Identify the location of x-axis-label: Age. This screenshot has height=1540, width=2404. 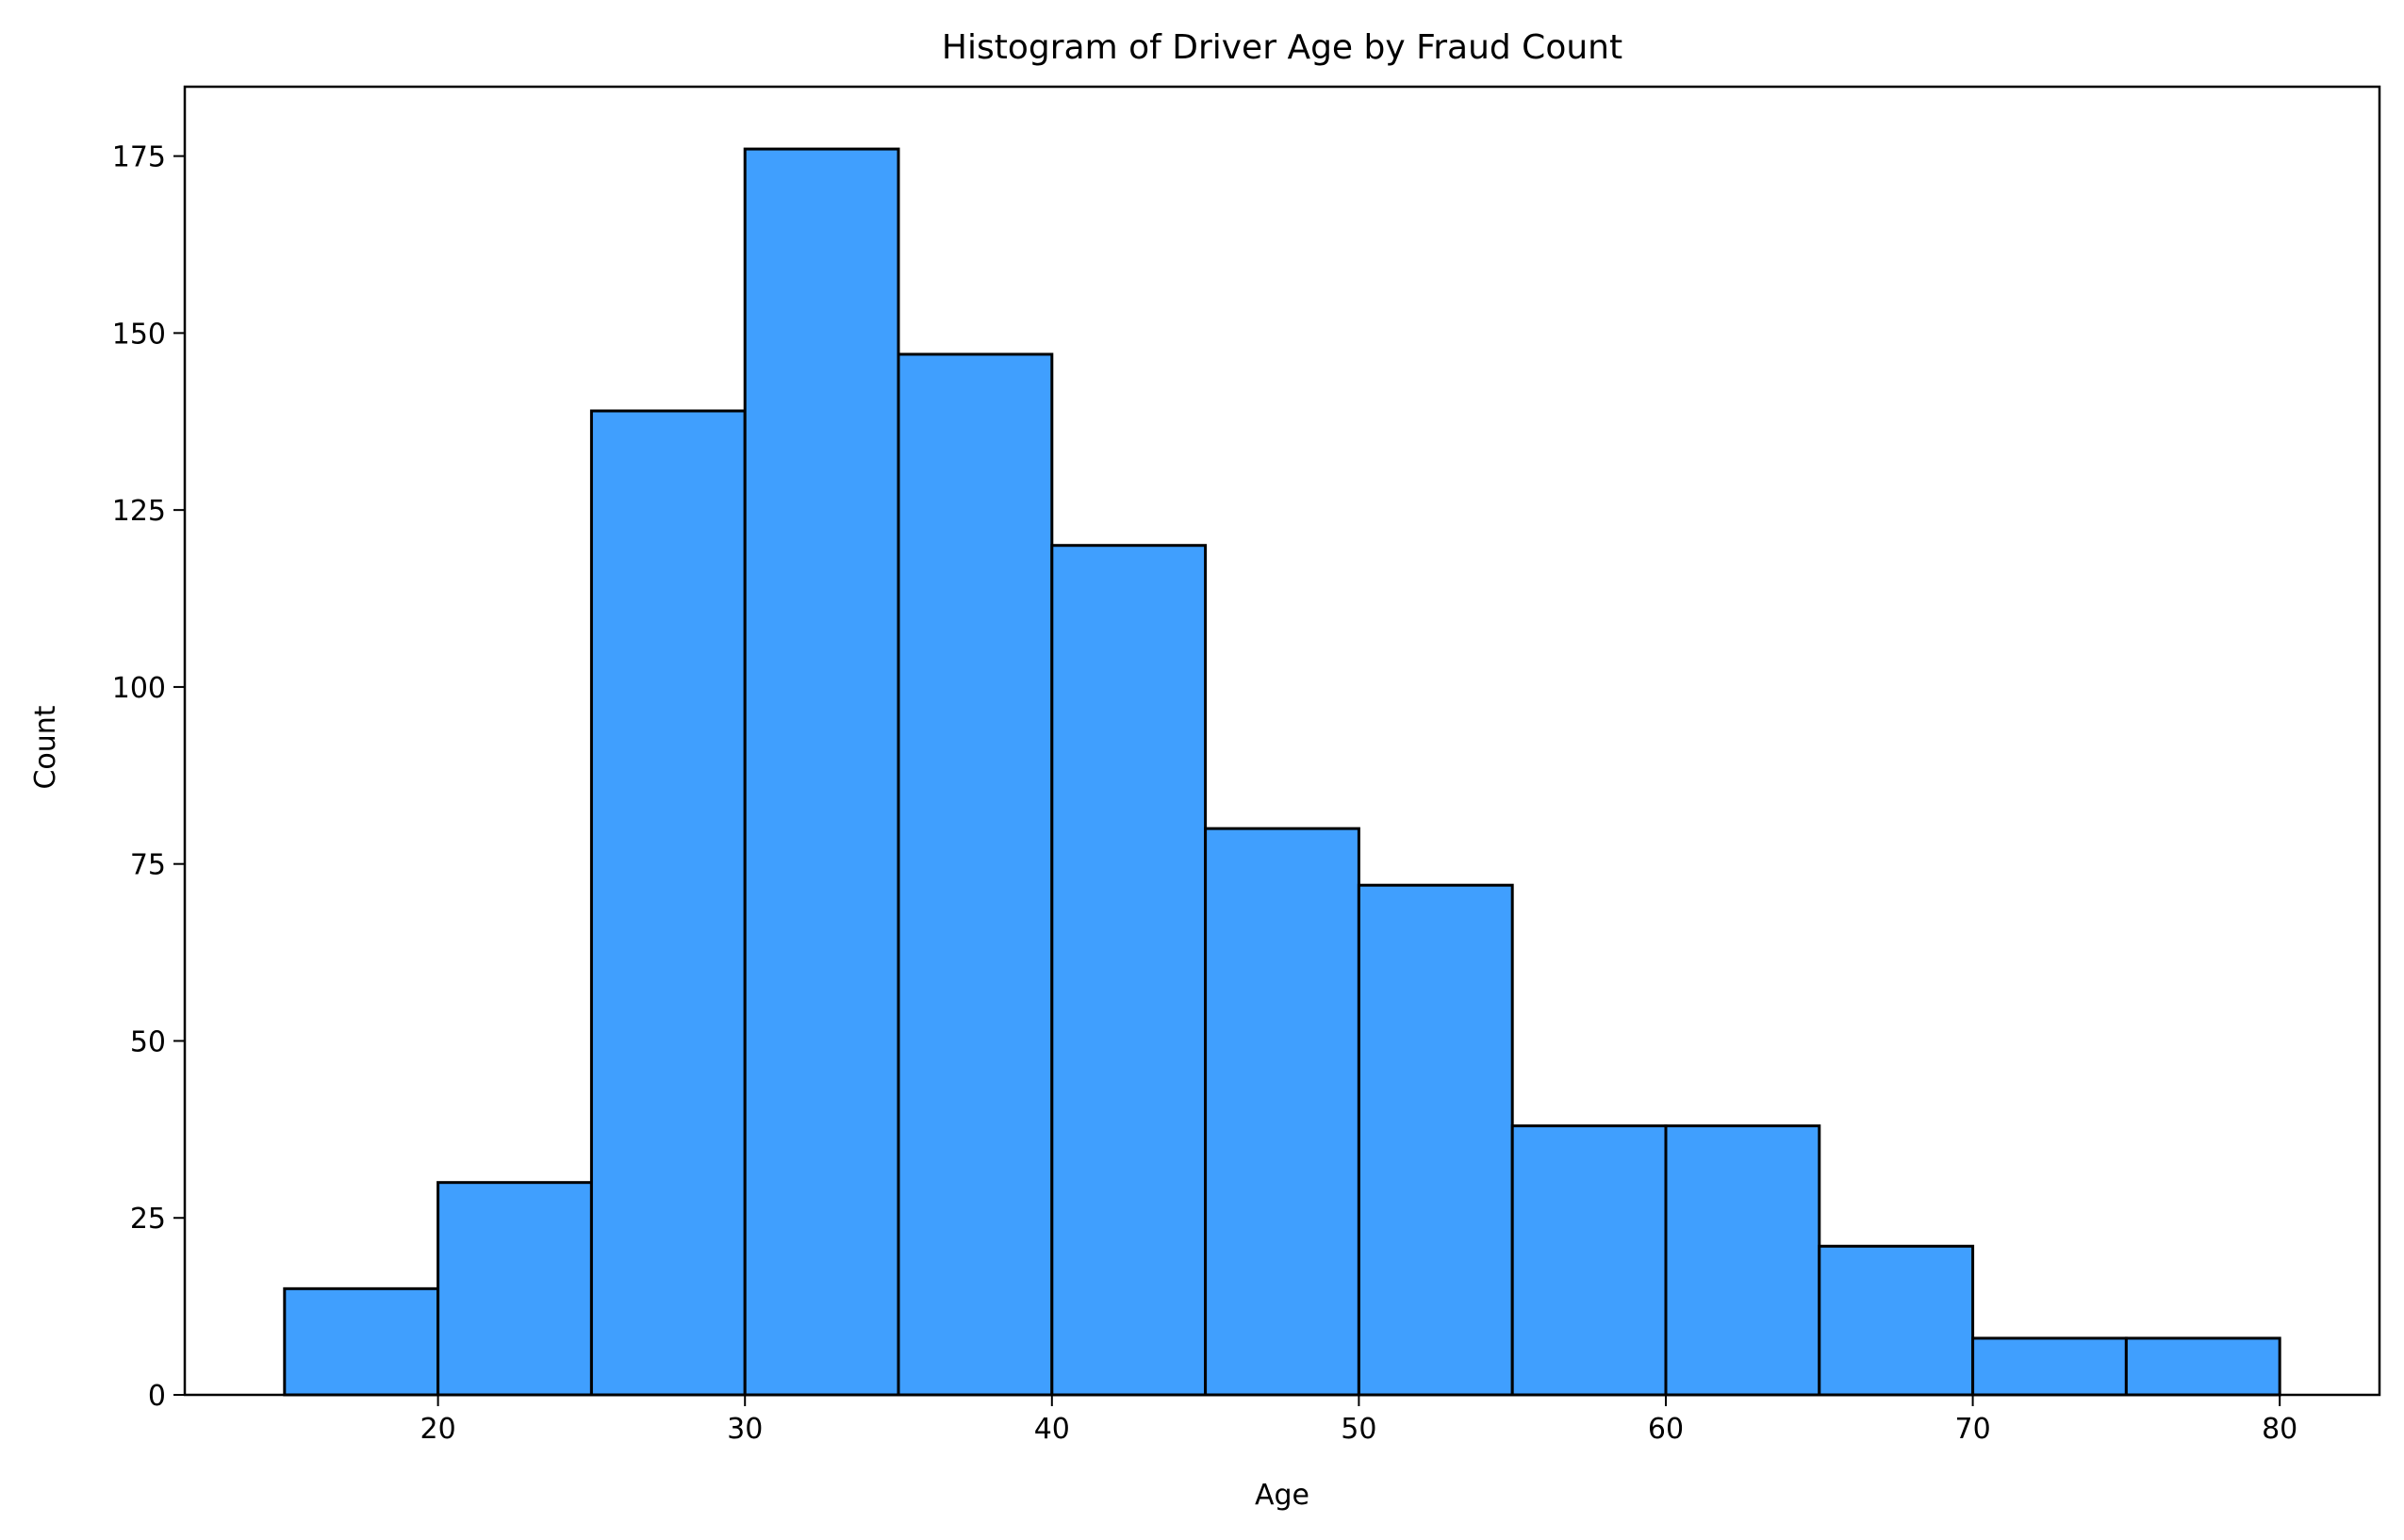
(1282, 1495).